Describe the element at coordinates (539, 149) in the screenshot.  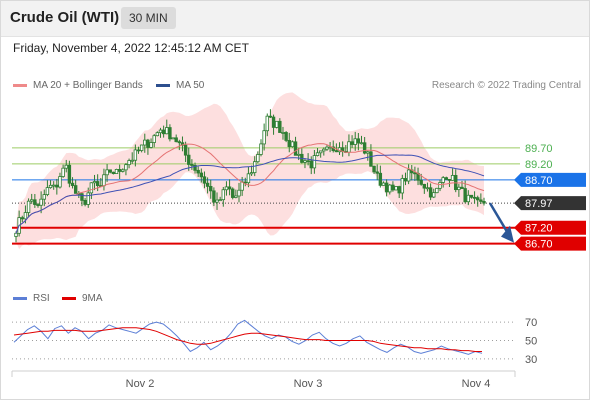
I see `level-label-89-70: 89.70` at that location.